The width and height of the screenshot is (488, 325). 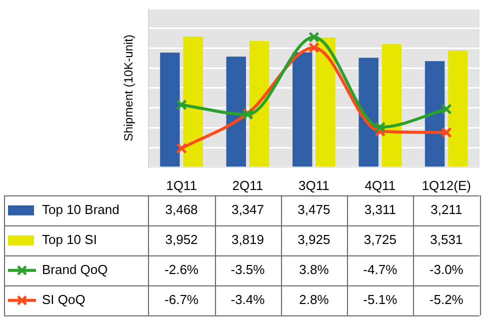 What do you see at coordinates (380, 269) in the screenshot?
I see `data-label: -4.7%` at bounding box center [380, 269].